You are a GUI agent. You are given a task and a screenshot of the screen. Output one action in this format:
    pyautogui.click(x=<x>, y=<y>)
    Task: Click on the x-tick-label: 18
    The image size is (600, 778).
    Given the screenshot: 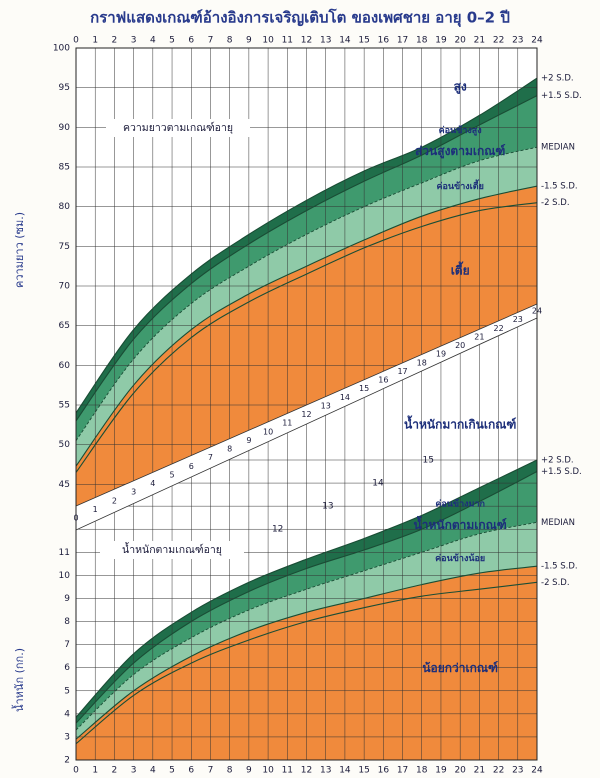 What is the action you would take?
    pyautogui.click(x=422, y=771)
    